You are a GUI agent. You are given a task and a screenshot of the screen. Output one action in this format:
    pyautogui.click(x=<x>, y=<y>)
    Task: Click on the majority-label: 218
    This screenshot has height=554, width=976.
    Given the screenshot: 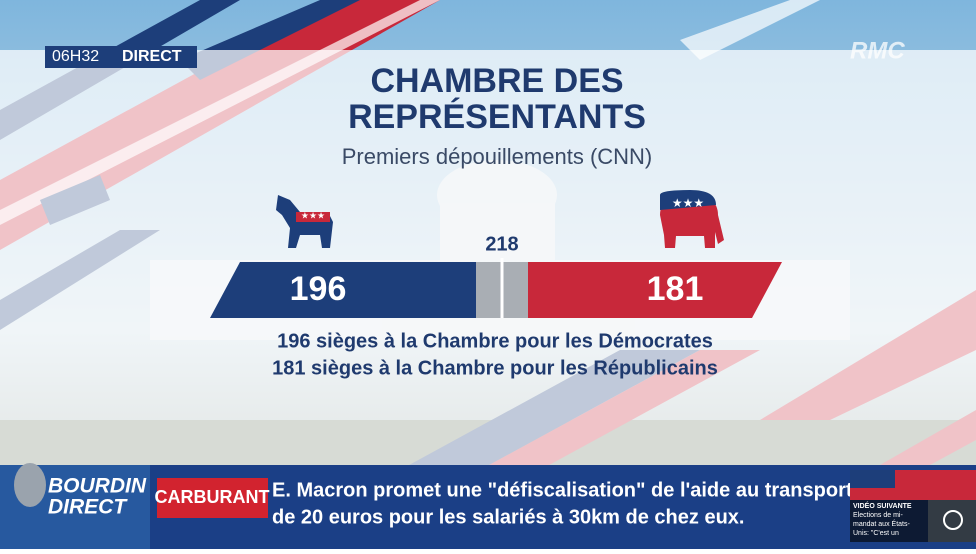 What is the action you would take?
    pyautogui.click(x=501, y=244)
    